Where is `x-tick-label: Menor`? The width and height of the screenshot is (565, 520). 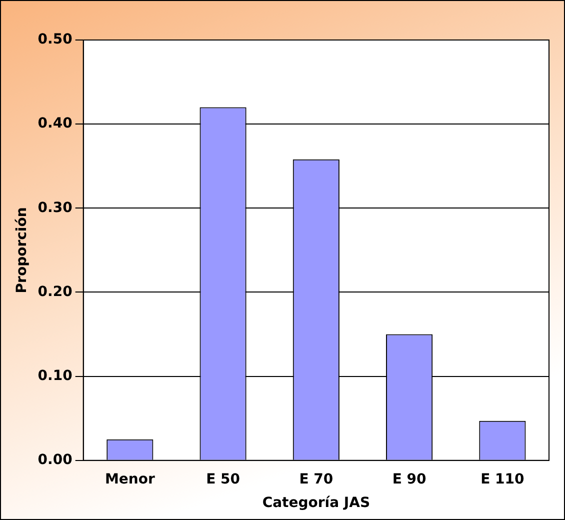
x-tick-label: Menor is located at coordinates (129, 479).